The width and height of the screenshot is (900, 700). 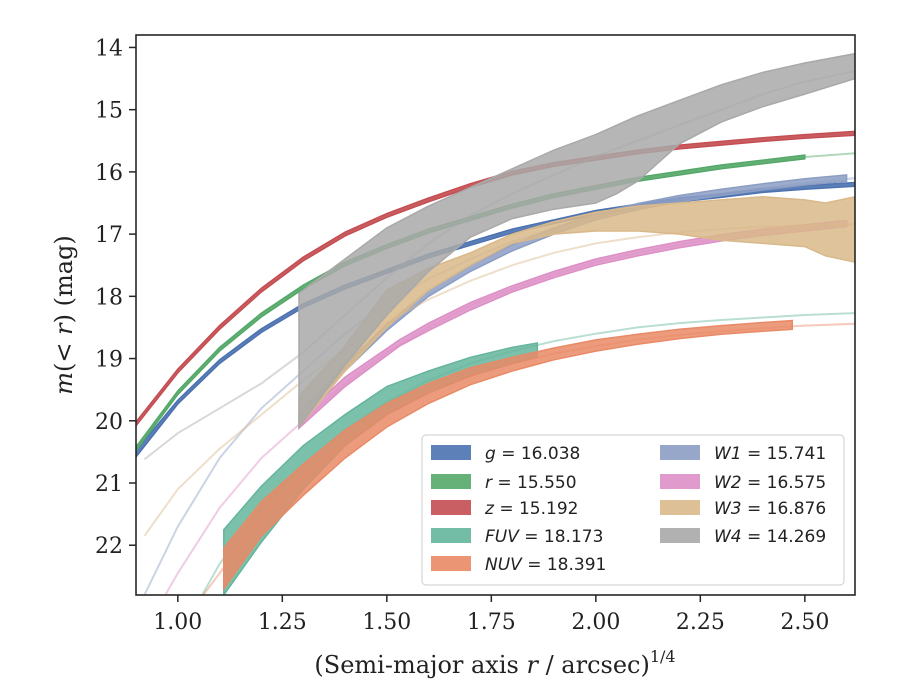 I want to click on x-axis-label-superscript: 1/4, so click(x=663, y=656).